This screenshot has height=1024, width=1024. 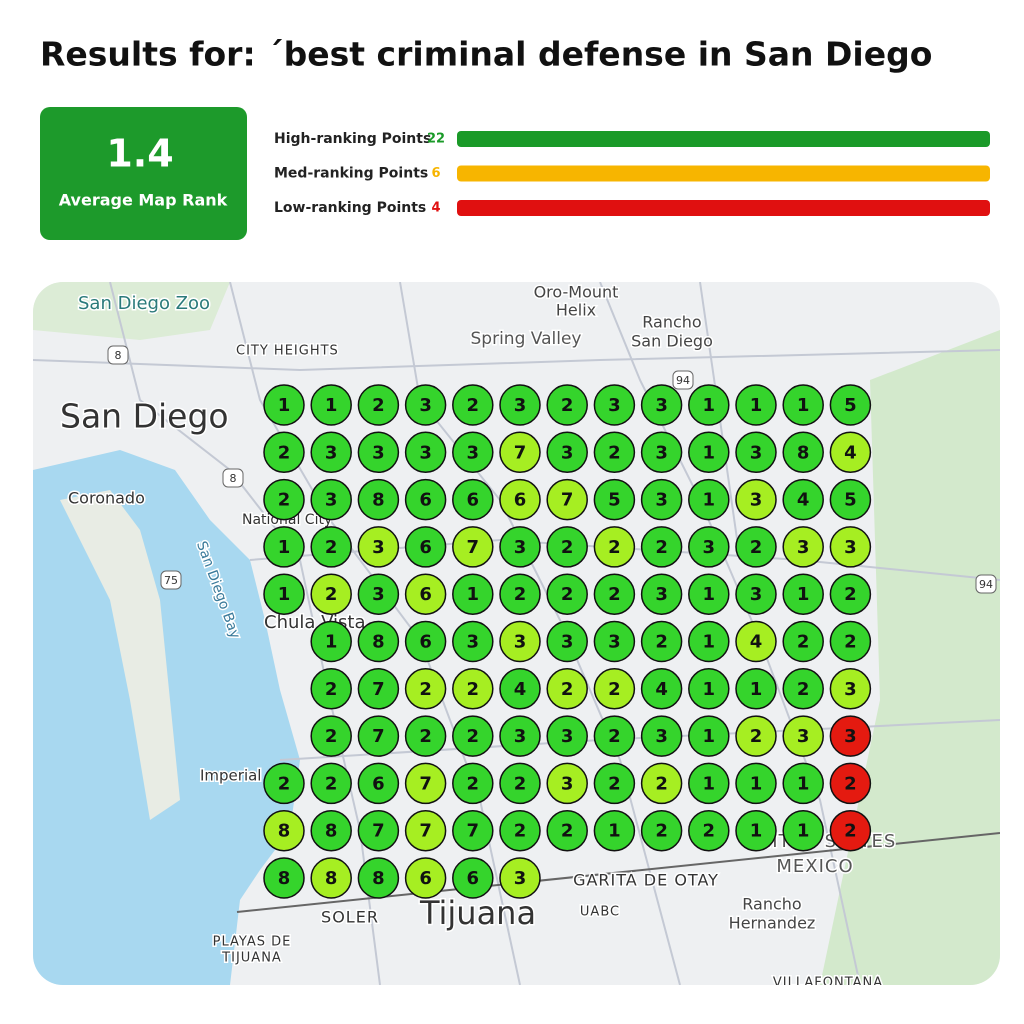 I want to click on map-park, so click(x=131, y=311).